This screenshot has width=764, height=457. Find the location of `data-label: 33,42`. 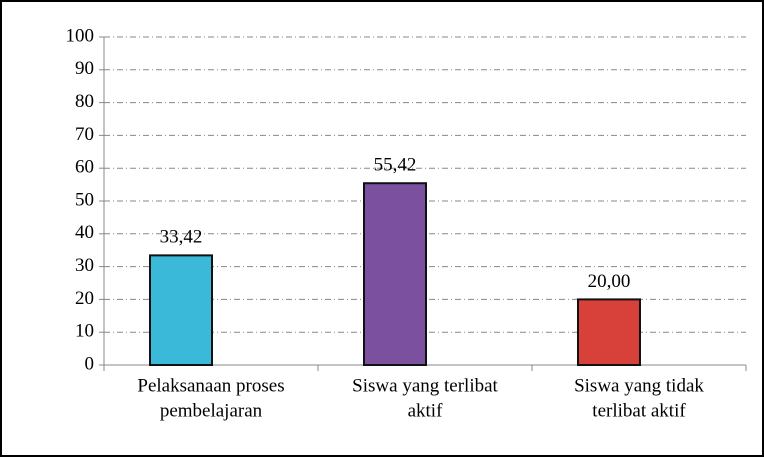

data-label: 33,42 is located at coordinates (181, 237).